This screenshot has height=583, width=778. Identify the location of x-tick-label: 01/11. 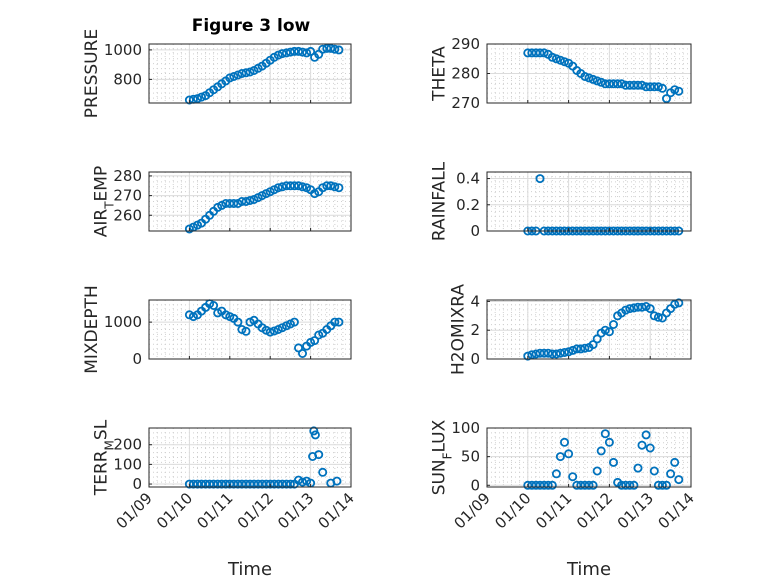
(214, 510).